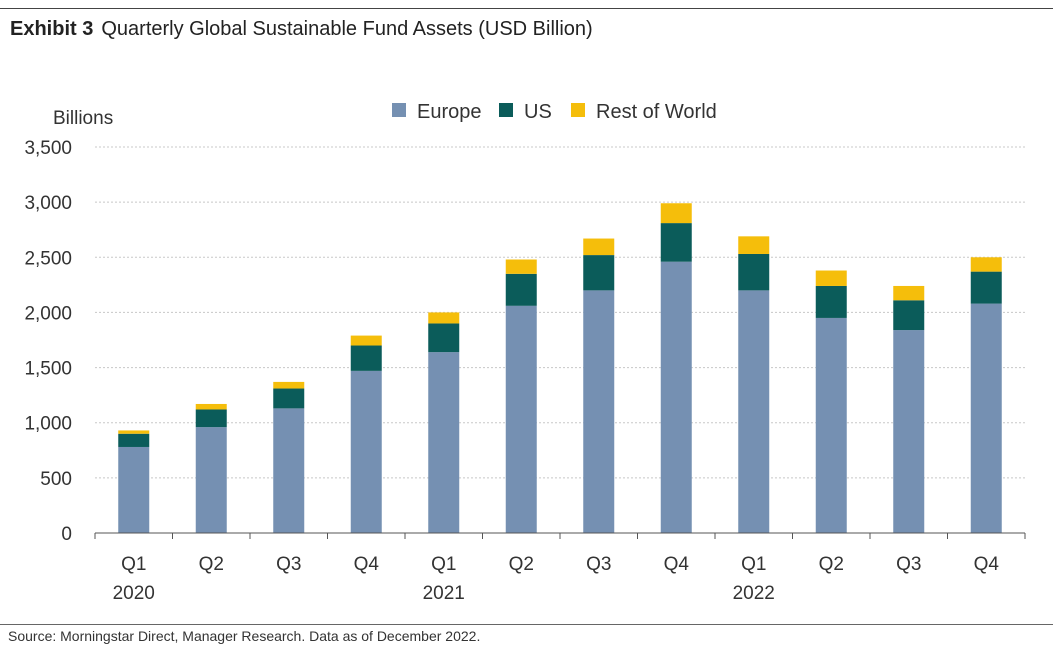  What do you see at coordinates (48, 313) in the screenshot?
I see `y-tick-label: 2,000` at bounding box center [48, 313].